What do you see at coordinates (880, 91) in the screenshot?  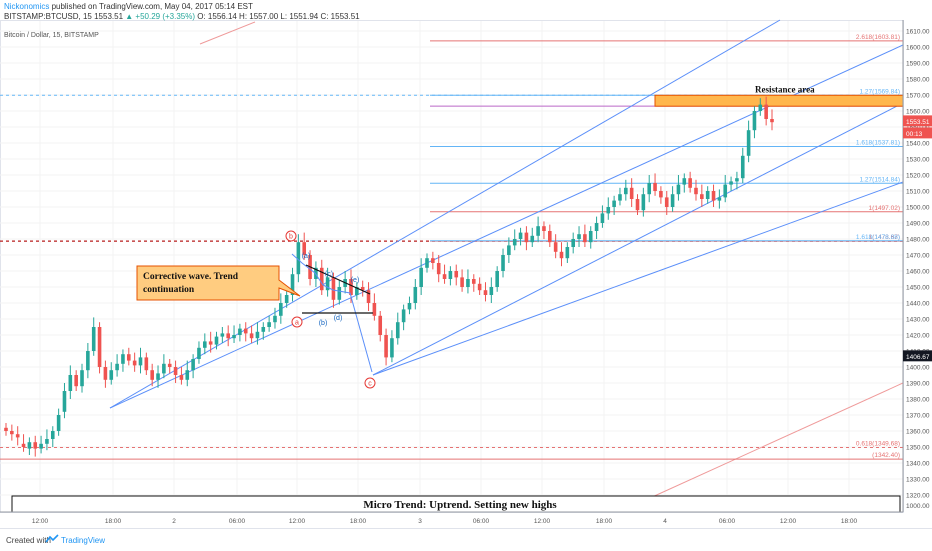 I see `fib-level-label: 1.27(1569.84)` at bounding box center [880, 91].